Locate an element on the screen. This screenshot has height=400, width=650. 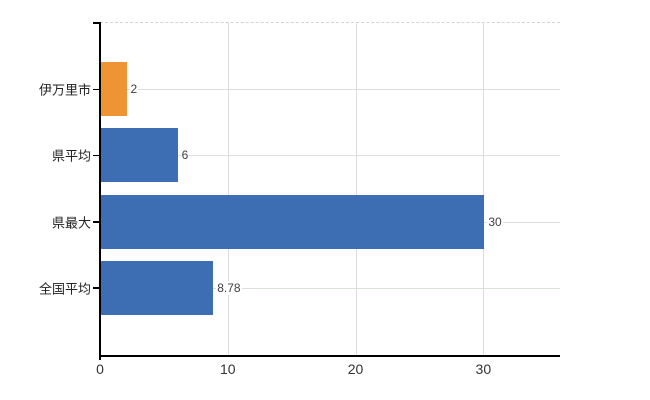
plot-top-border is located at coordinates (330, 22).